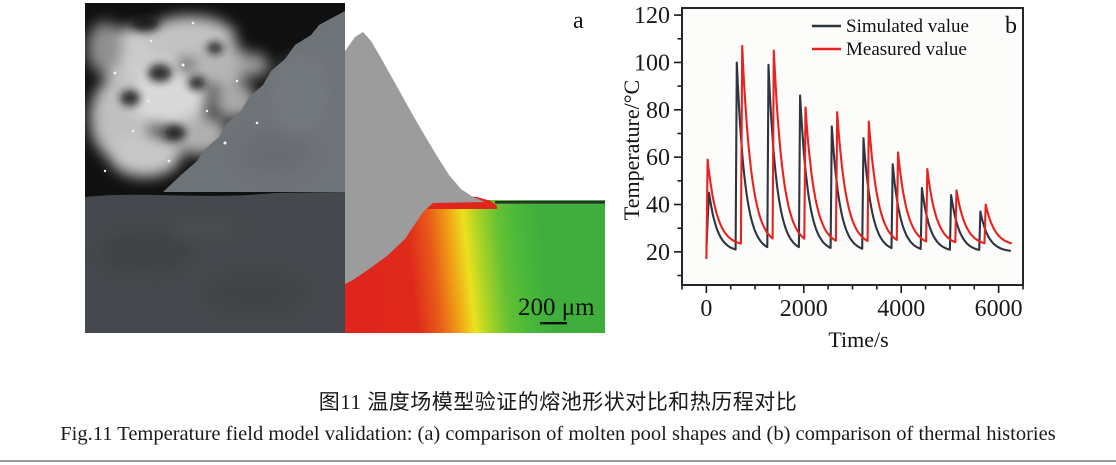  I want to click on x-tick-label: 2000, so click(804, 309).